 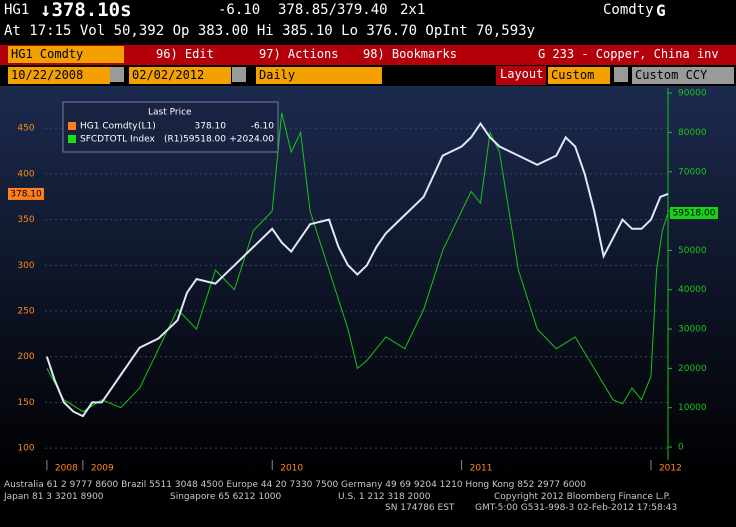 I want to click on function: G, so click(x=661, y=10).